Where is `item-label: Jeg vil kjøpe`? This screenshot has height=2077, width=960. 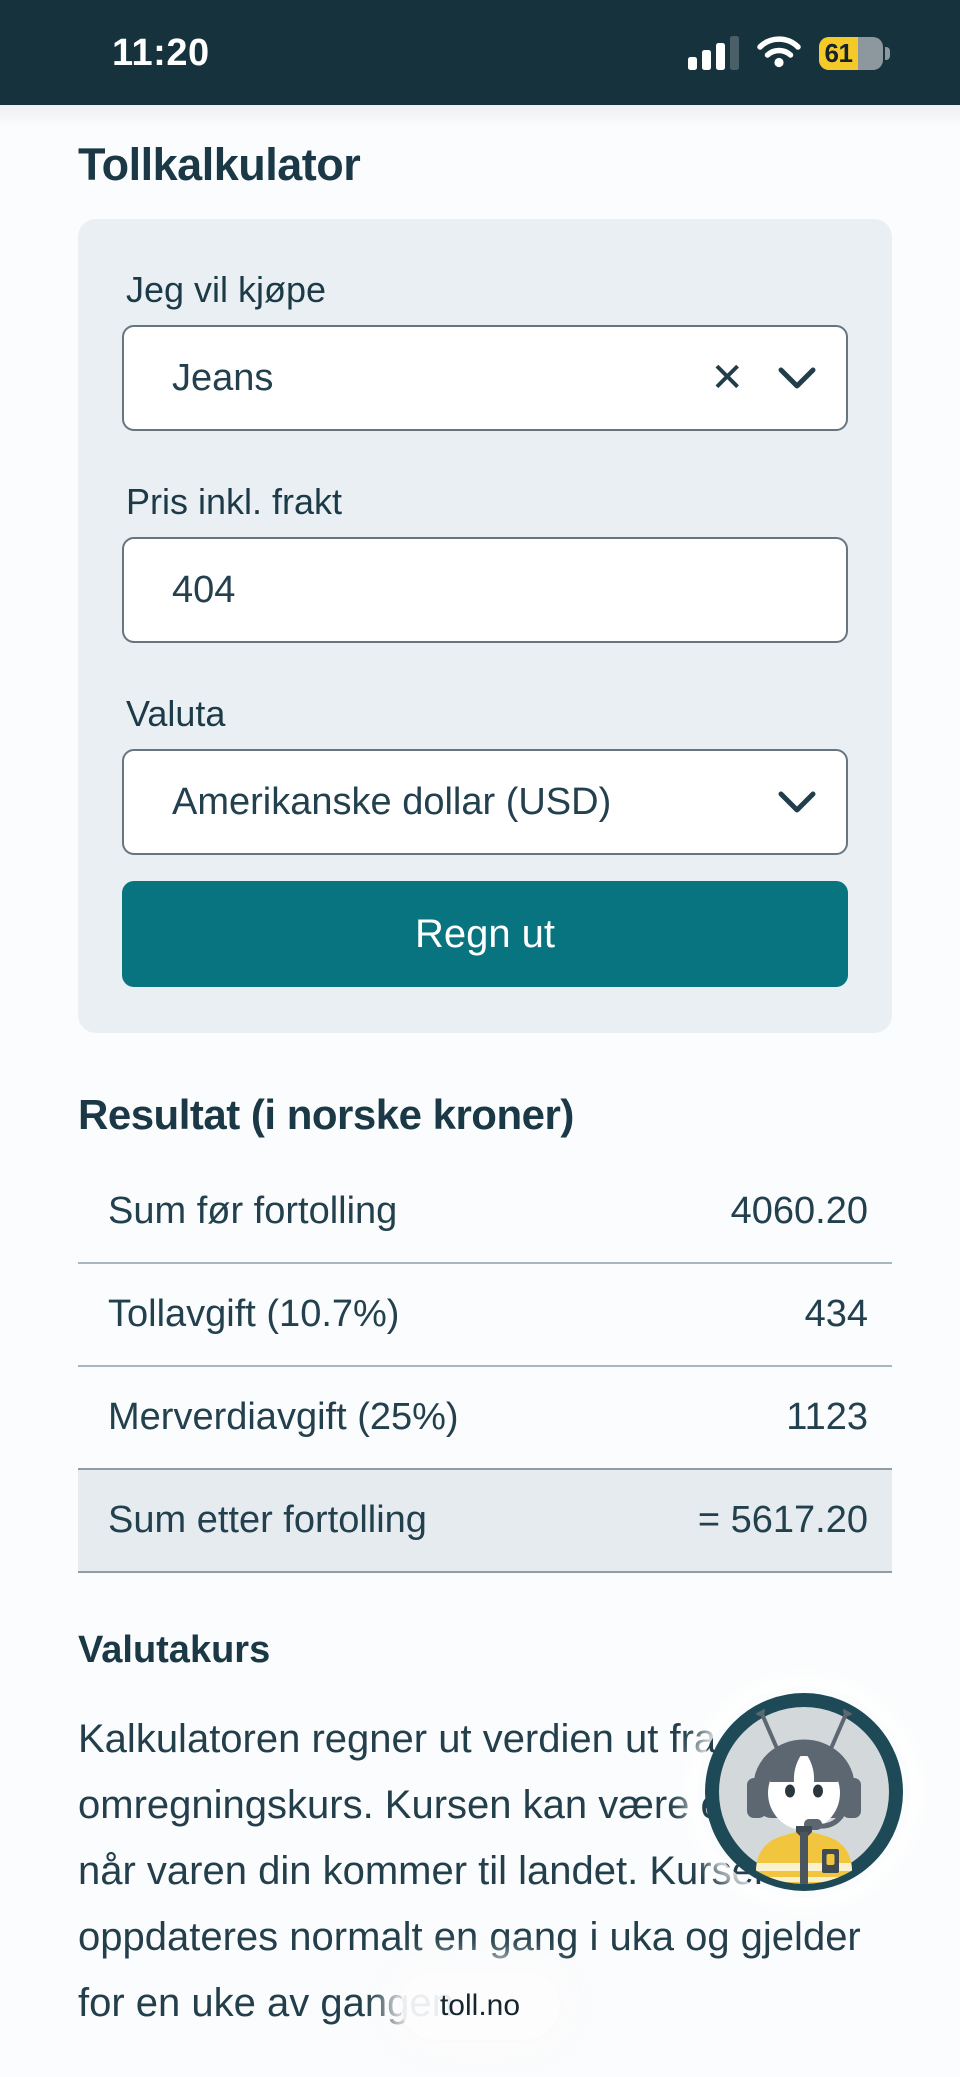
item-label: Jeg vil kjøpe is located at coordinates (226, 289).